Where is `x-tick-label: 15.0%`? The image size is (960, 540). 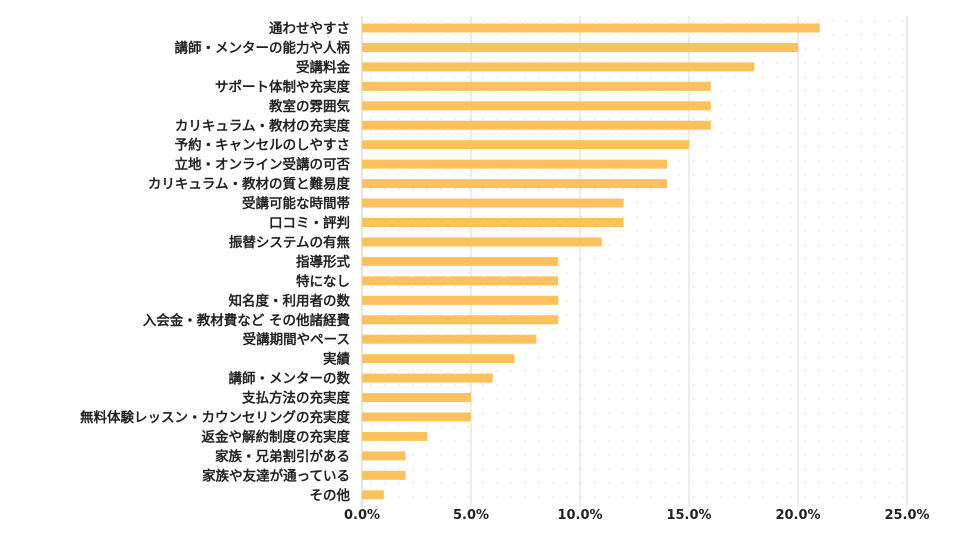 x-tick-label: 15.0% is located at coordinates (688, 515).